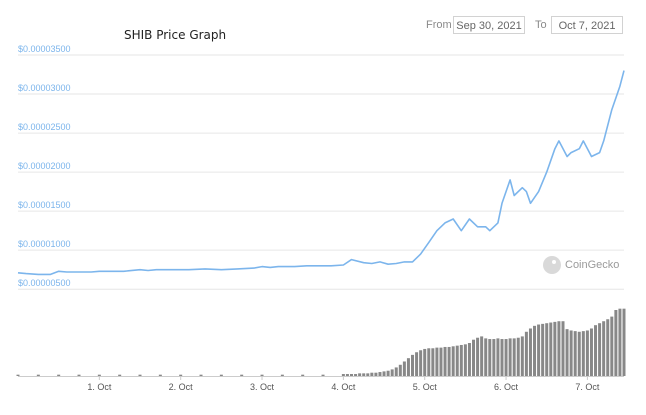  Describe the element at coordinates (44, 283) in the screenshot. I see `y-tick-label: $0.00000500` at that location.